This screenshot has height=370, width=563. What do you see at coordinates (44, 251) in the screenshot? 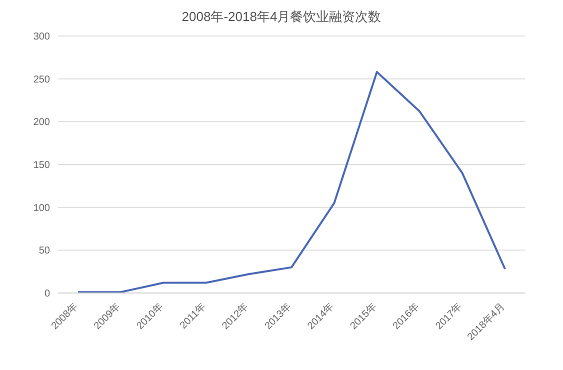
I see `y-tick-label: 50` at bounding box center [44, 251].